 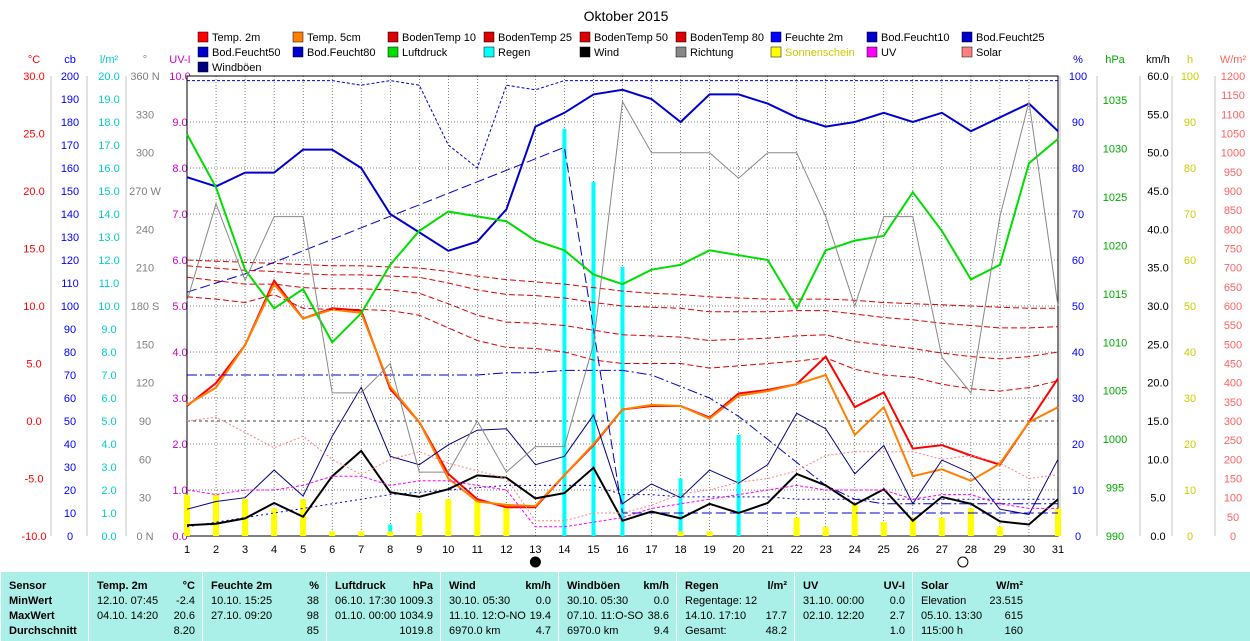 What do you see at coordinates (1157, 537) in the screenshot?
I see `axis-tick-wind: 0.0` at bounding box center [1157, 537].